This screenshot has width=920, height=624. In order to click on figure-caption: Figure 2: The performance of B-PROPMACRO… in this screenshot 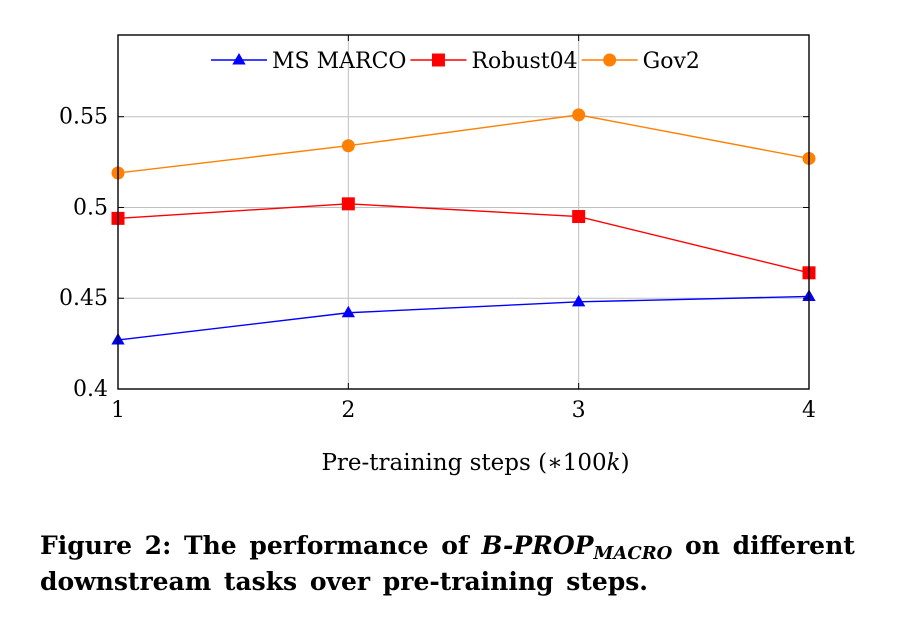, I will do `click(450, 564)`.